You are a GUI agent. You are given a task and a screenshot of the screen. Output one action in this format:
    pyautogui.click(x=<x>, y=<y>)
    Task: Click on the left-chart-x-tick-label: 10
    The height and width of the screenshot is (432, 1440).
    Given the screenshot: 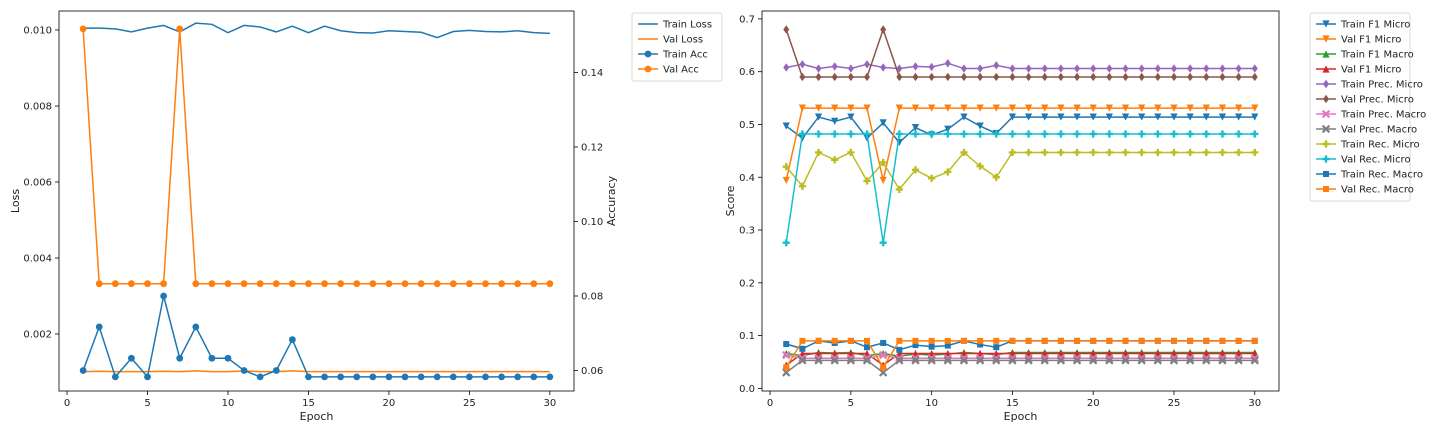 What is the action you would take?
    pyautogui.click(x=228, y=403)
    